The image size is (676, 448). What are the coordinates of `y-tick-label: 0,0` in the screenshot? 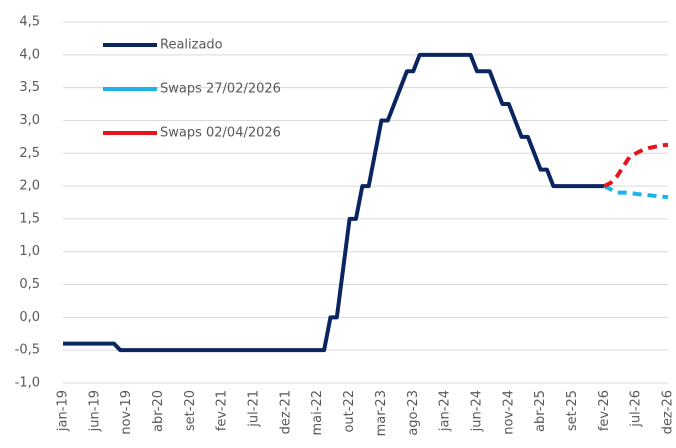 It's located at (29, 317).